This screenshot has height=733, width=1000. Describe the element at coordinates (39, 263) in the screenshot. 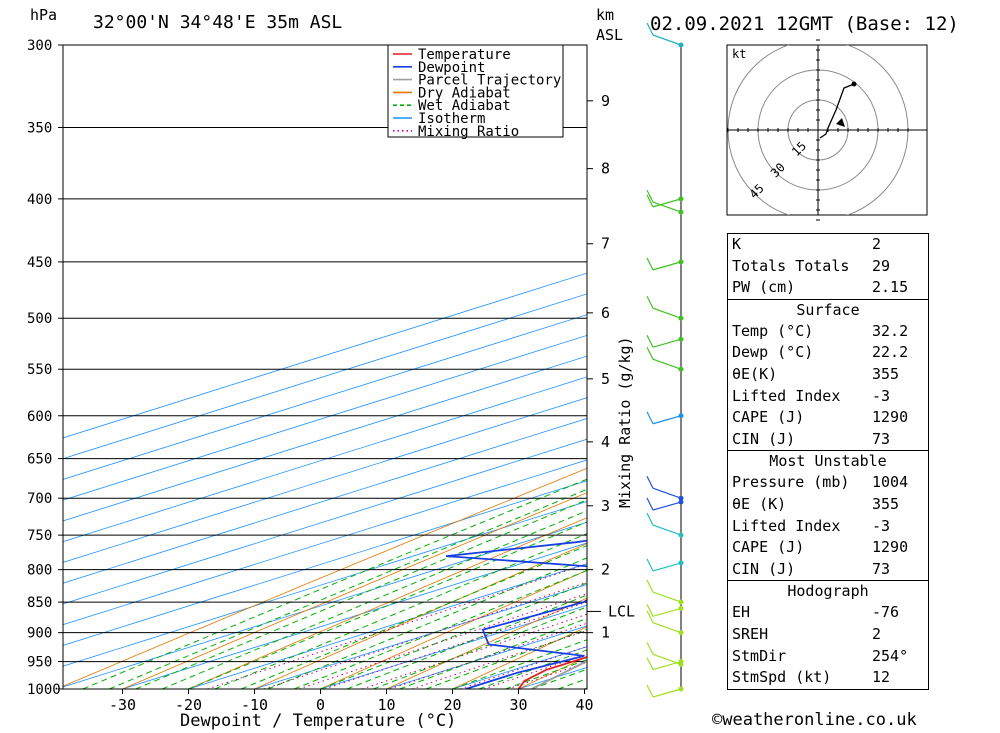

I see `pressure-tick-label: 450` at that location.